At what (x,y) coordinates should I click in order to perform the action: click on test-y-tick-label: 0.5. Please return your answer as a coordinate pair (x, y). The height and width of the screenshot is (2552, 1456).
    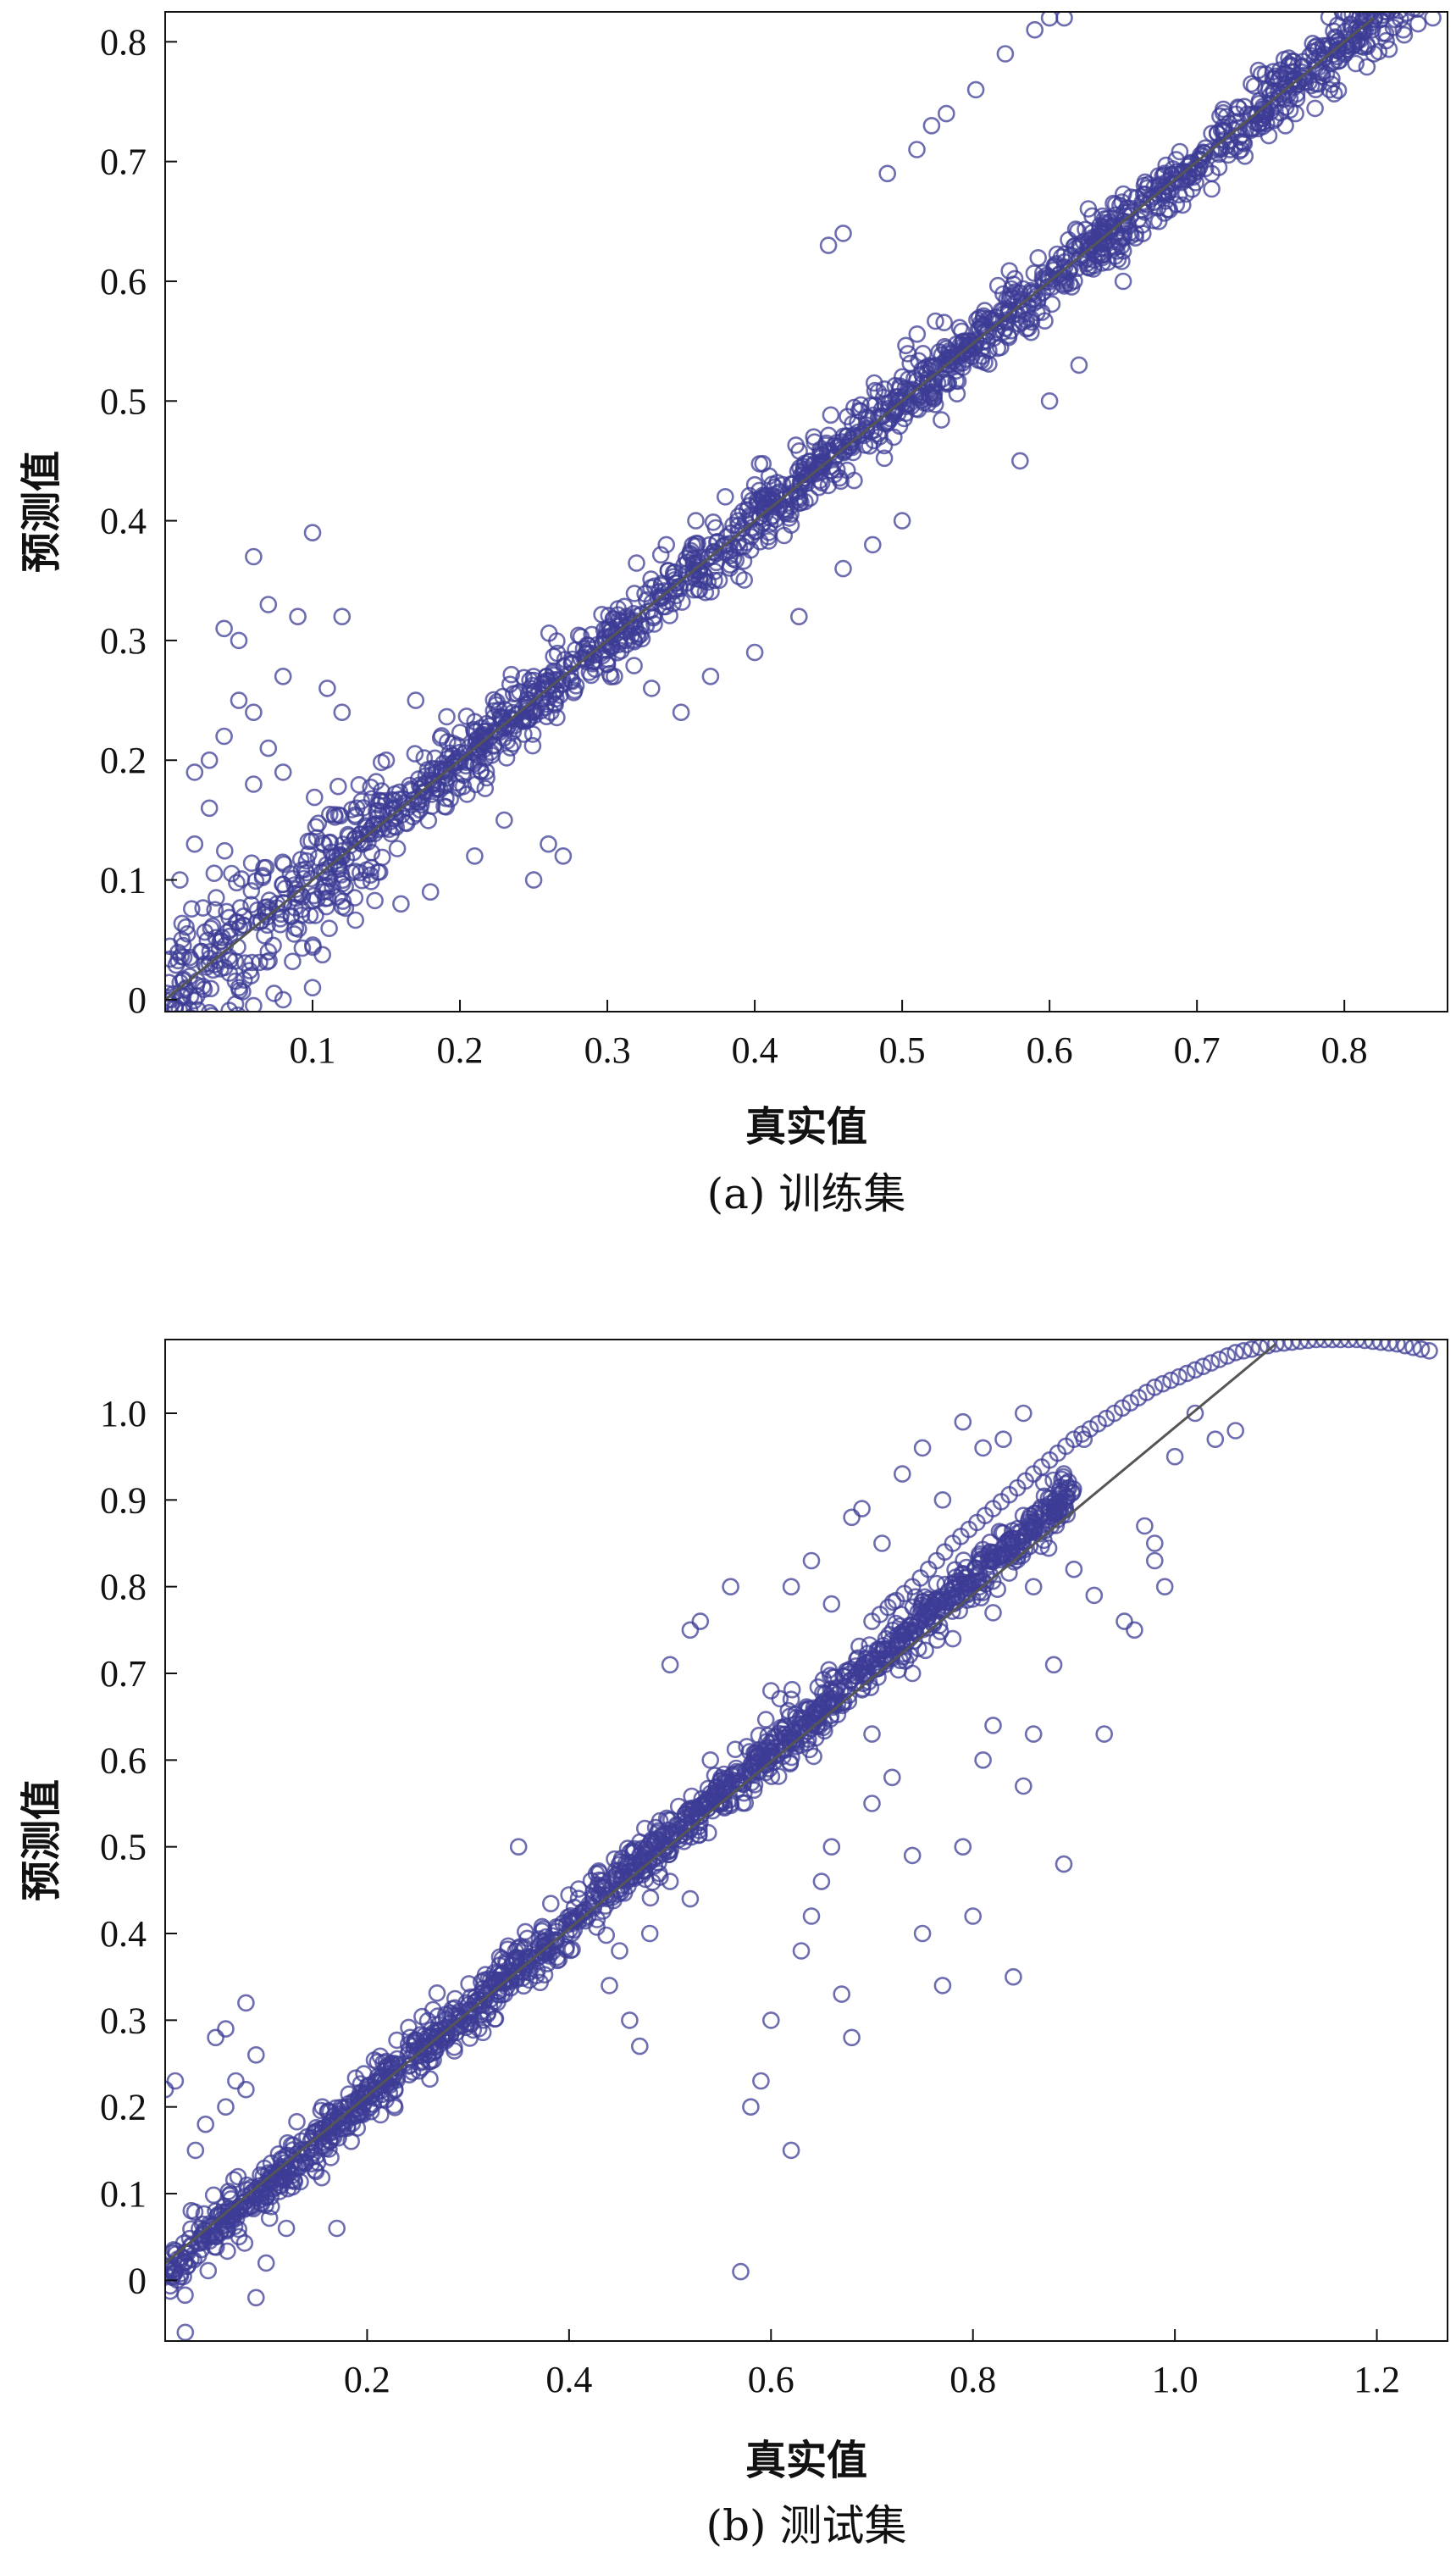
    Looking at the image, I should click on (124, 1848).